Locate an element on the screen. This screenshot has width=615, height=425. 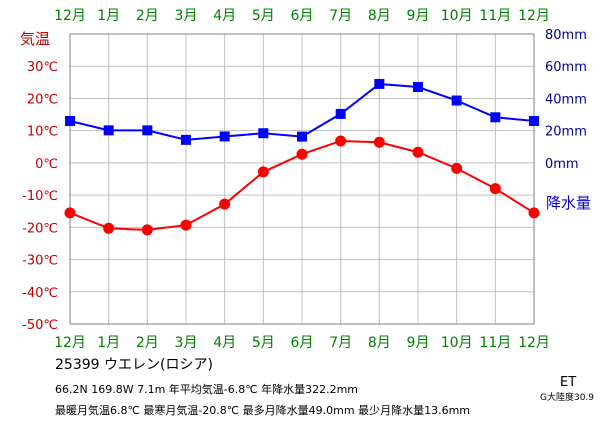
month-label-bottom: 6月 is located at coordinates (302, 343).